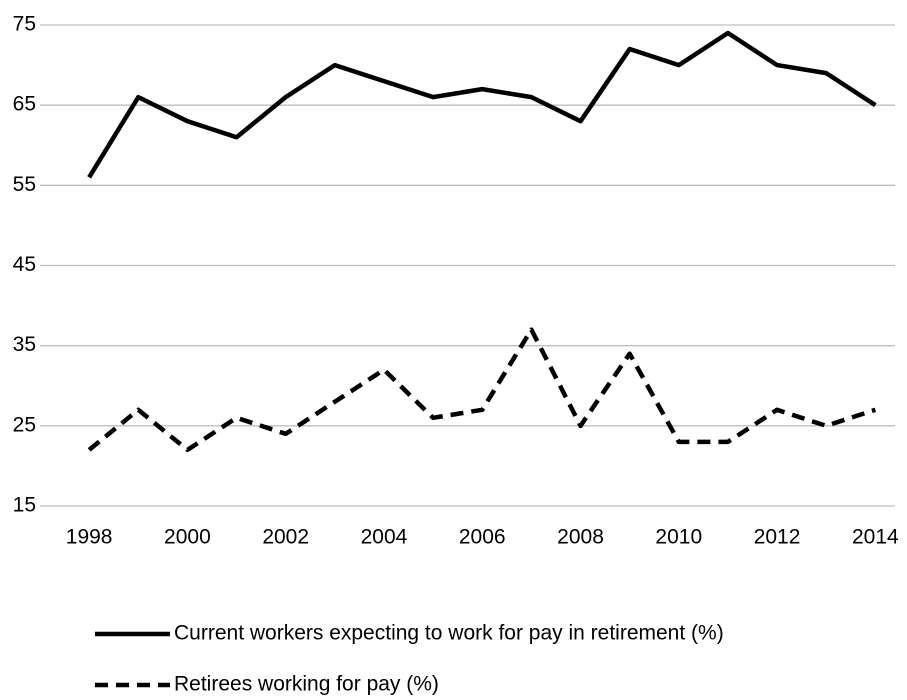 Image resolution: width=907 pixels, height=700 pixels. I want to click on y-tick-label: 55, so click(24, 184).